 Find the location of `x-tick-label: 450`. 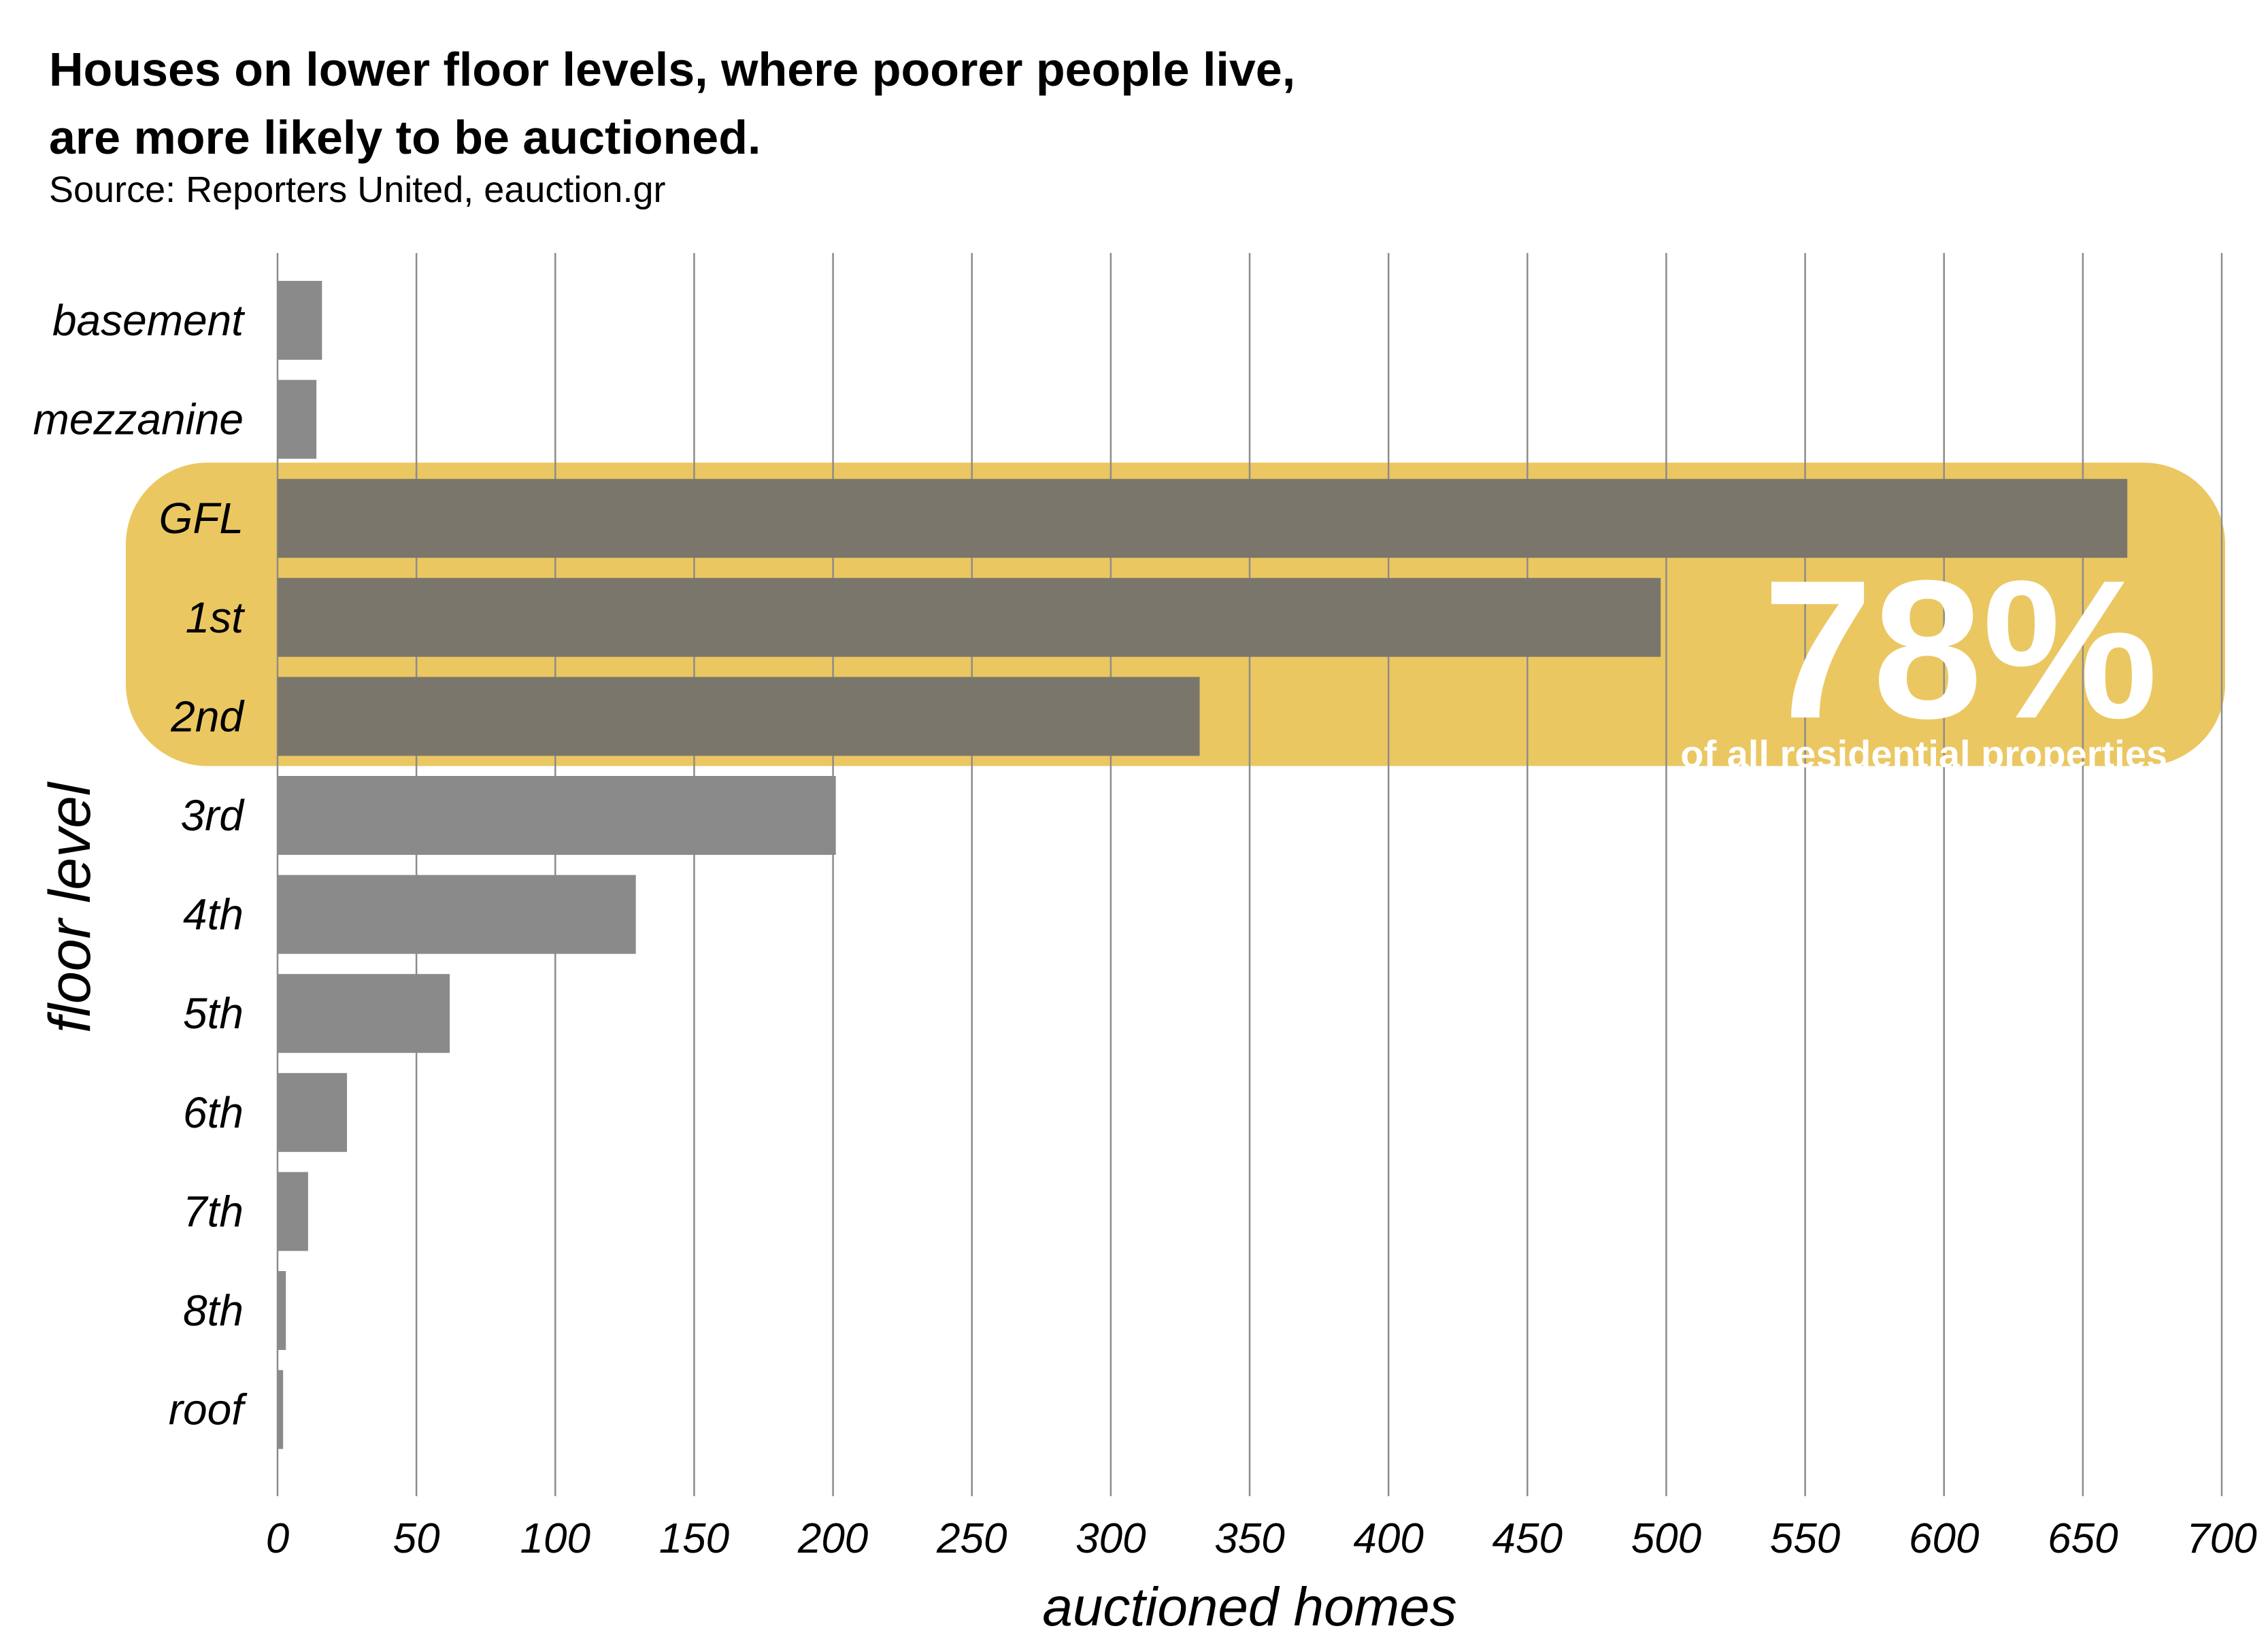

x-tick-label: 450 is located at coordinates (1527, 1539).